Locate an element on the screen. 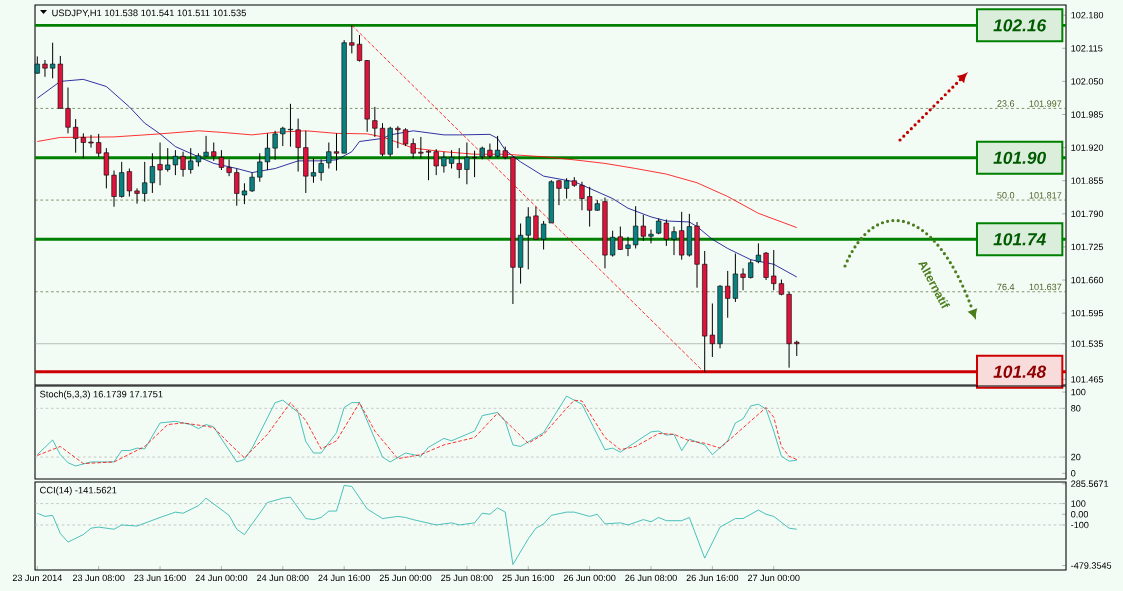 The height and width of the screenshot is (591, 1123). y-tick-label: -479.3545 is located at coordinates (1091, 565).